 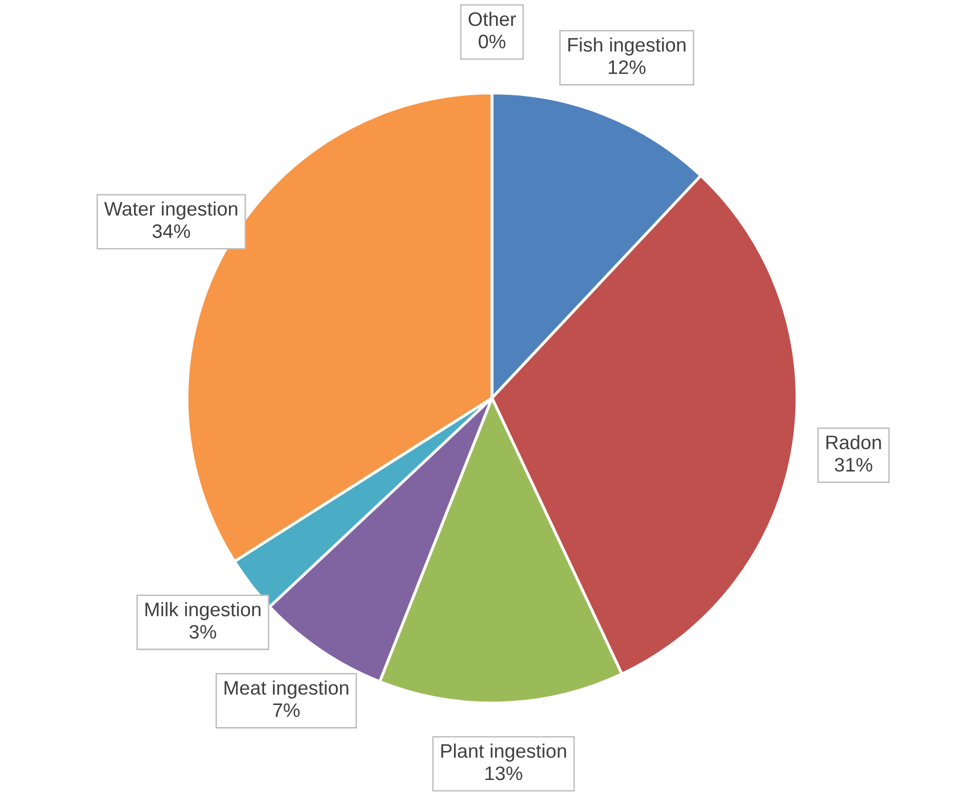 I want to click on slice-label: Fish ingestion, so click(x=627, y=46).